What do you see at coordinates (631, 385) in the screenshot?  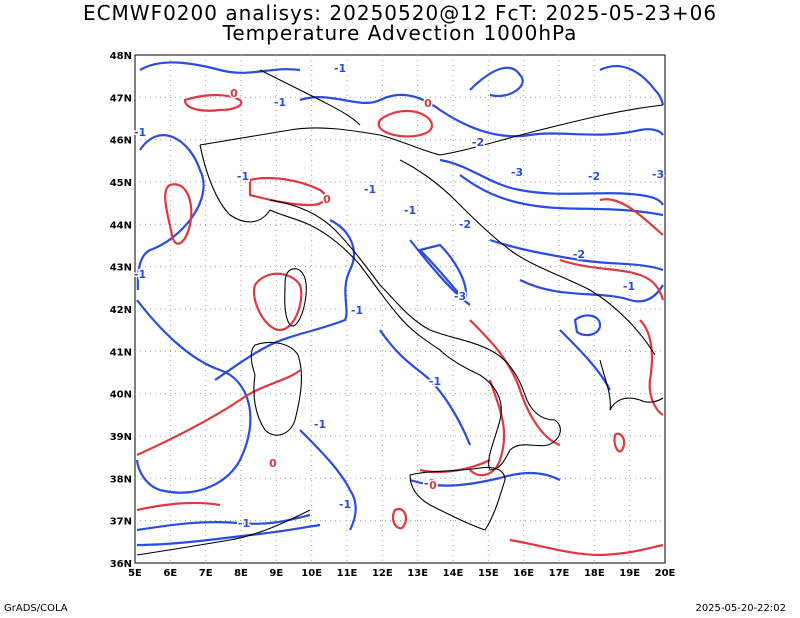 I see `greece-coast` at bounding box center [631, 385].